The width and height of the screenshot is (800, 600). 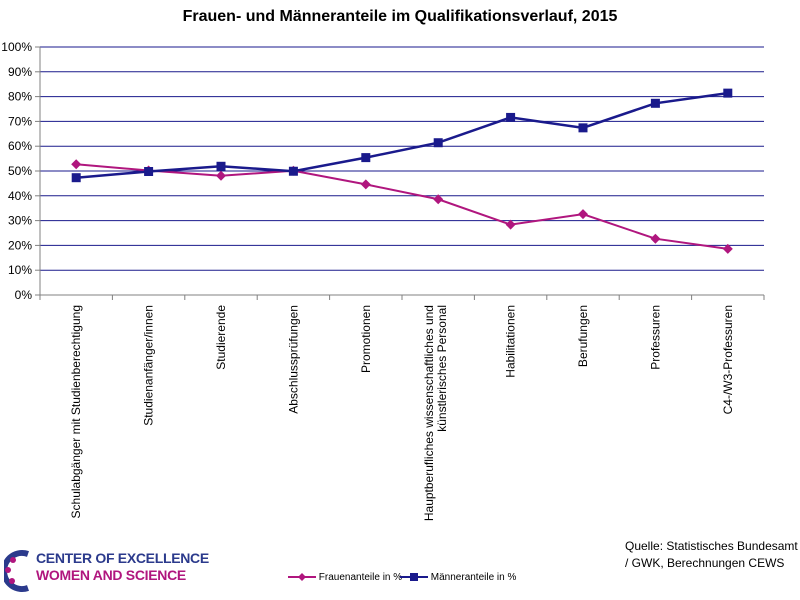 I want to click on x-category-label: Promotionen, so click(x=366, y=339).